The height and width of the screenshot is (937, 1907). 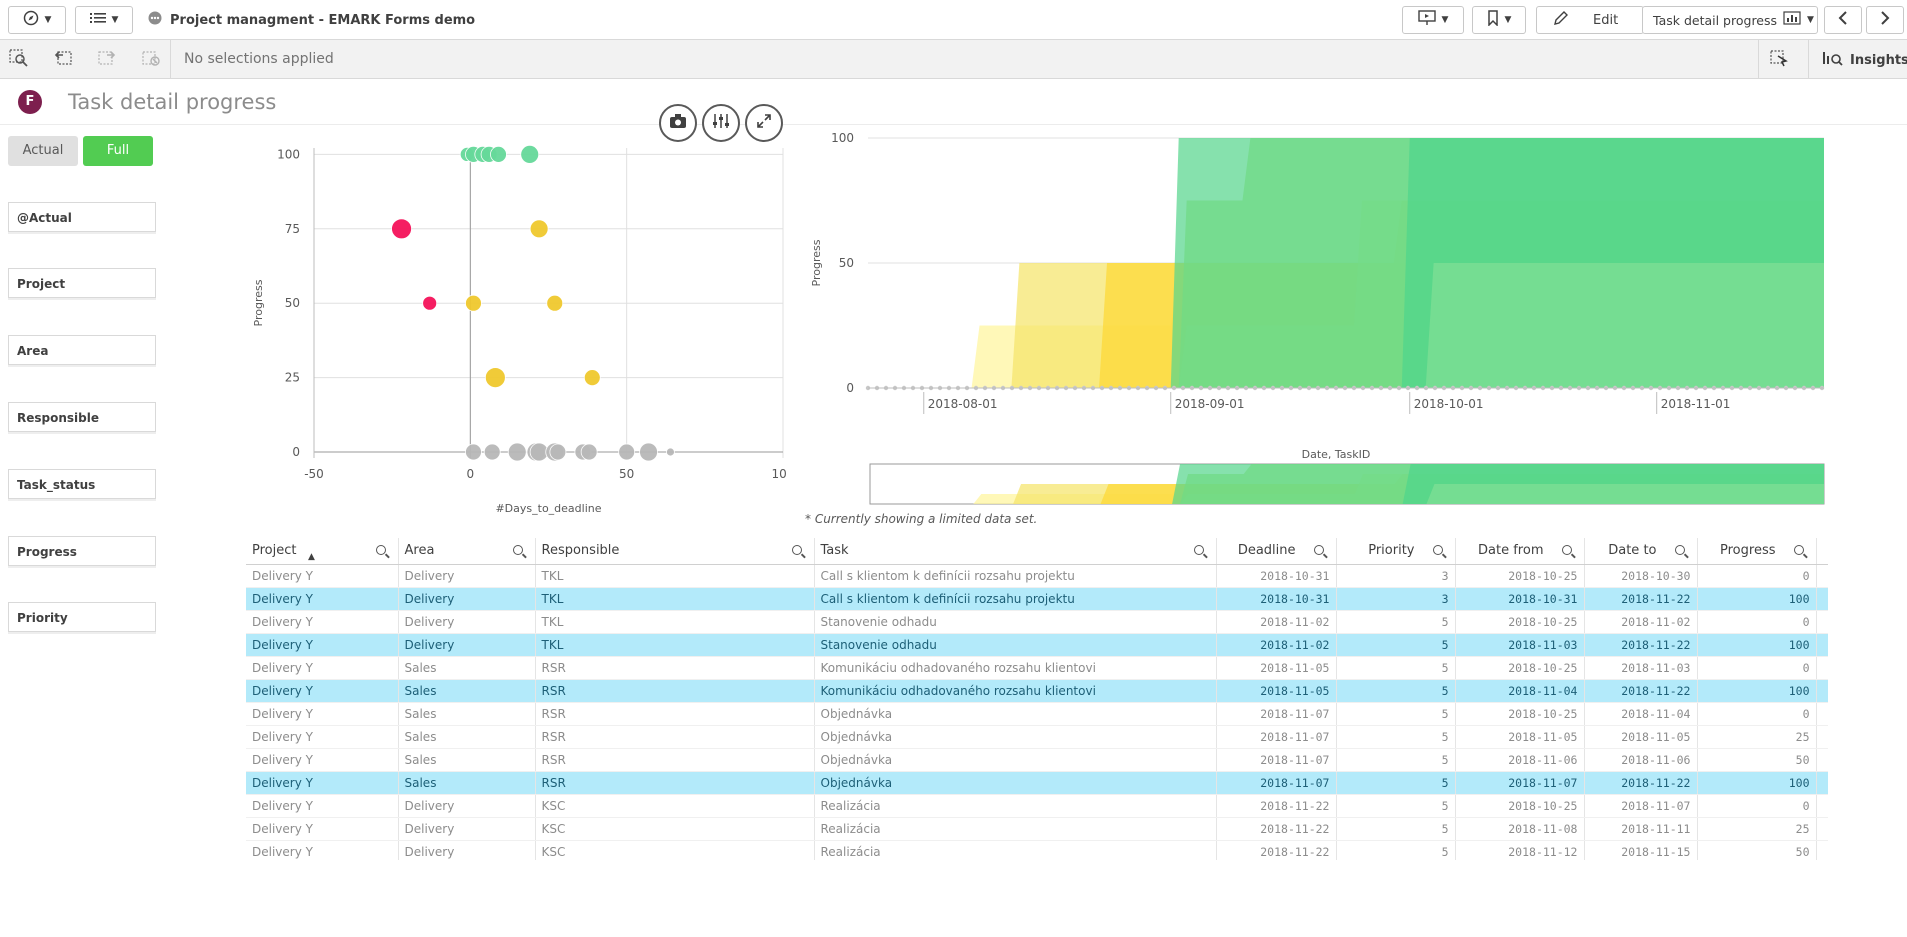 What do you see at coordinates (311, 20) in the screenshot?
I see `app-title: Project managment - EMARK Forms demo` at bounding box center [311, 20].